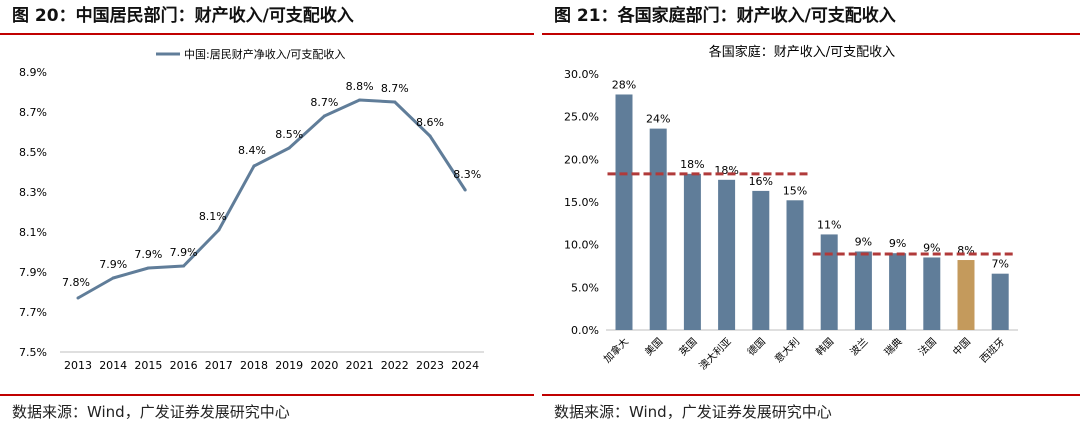  I want to click on x-tick-label: 2016, so click(184, 365).